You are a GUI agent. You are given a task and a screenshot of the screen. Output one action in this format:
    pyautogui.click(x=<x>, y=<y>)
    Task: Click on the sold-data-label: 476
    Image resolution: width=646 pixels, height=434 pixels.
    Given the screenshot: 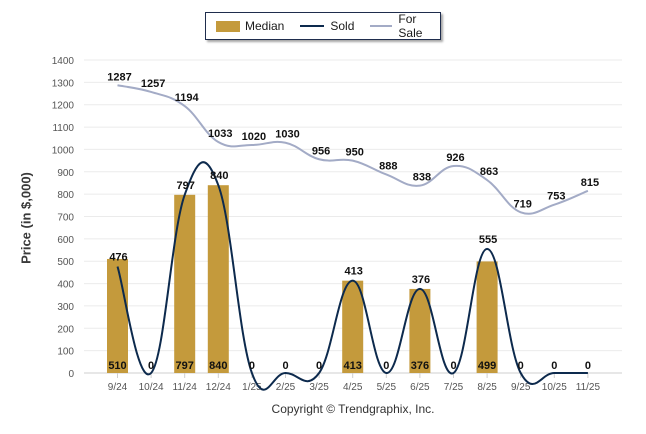 What is the action you would take?
    pyautogui.click(x=118, y=258)
    